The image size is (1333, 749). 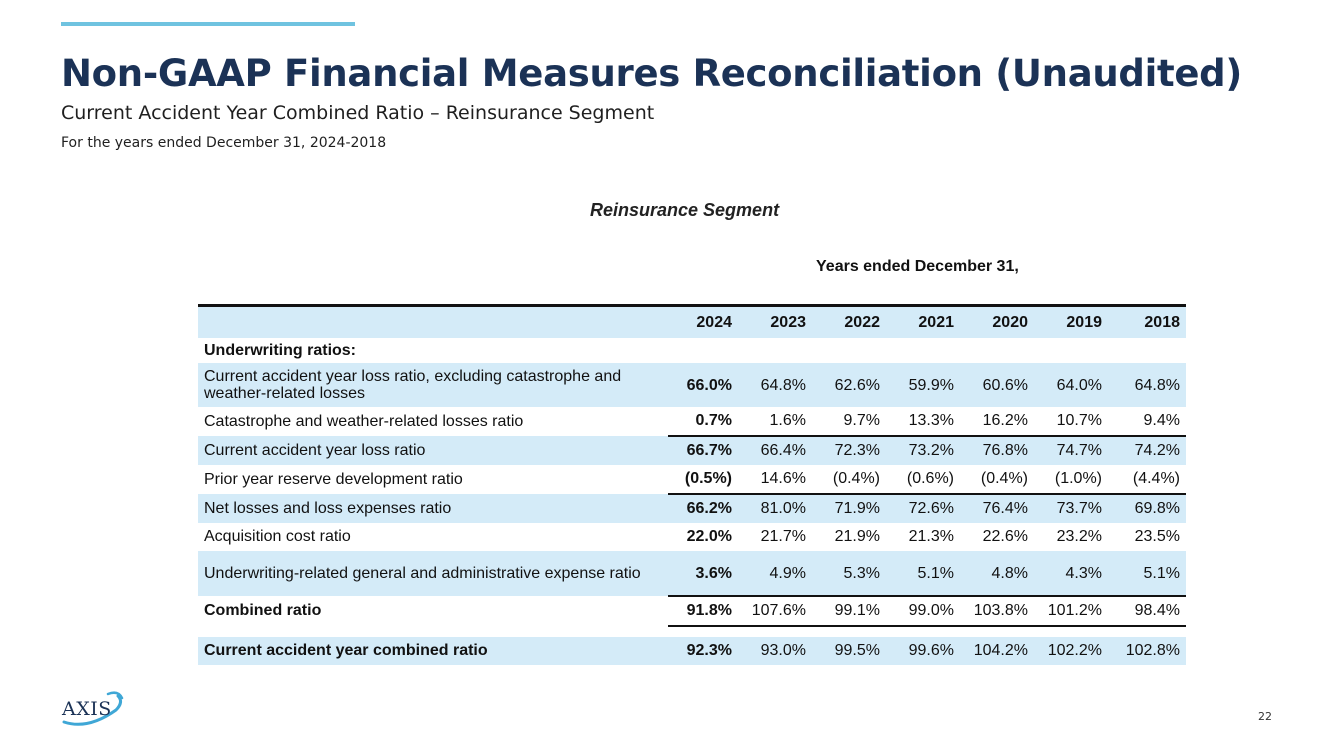 I want to click on row-value: (0.6%), so click(x=923, y=480).